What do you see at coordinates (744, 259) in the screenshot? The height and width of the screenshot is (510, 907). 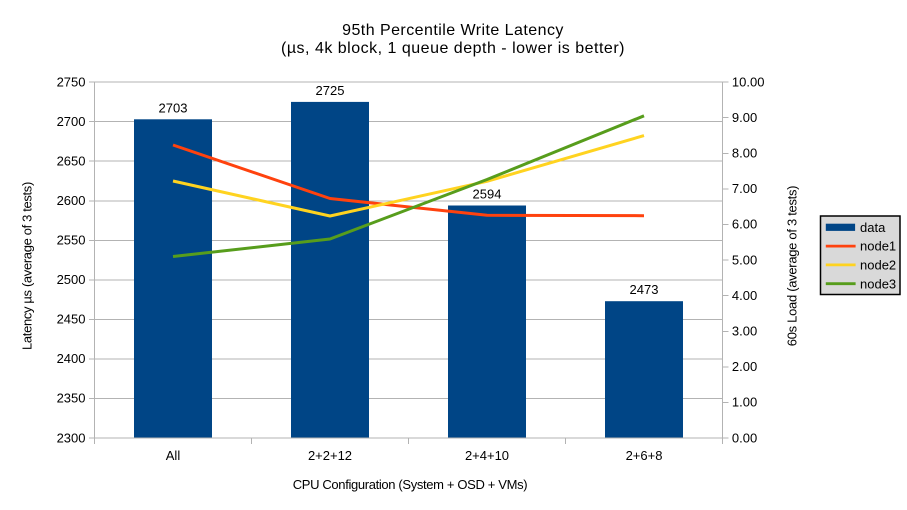 I see `svg-text: 5.00` at bounding box center [744, 259].